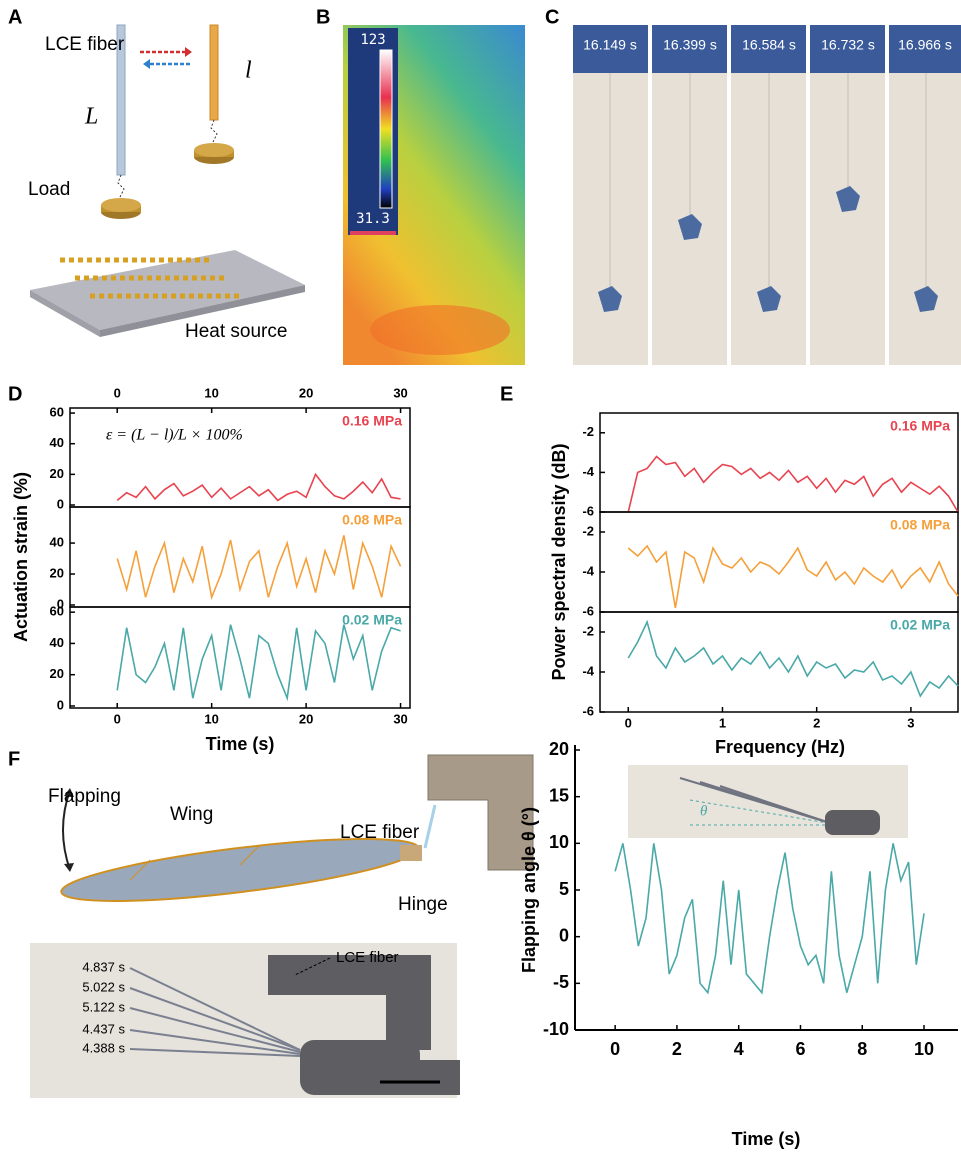  Describe the element at coordinates (49, 189) in the screenshot. I see `load-label: Load` at that location.